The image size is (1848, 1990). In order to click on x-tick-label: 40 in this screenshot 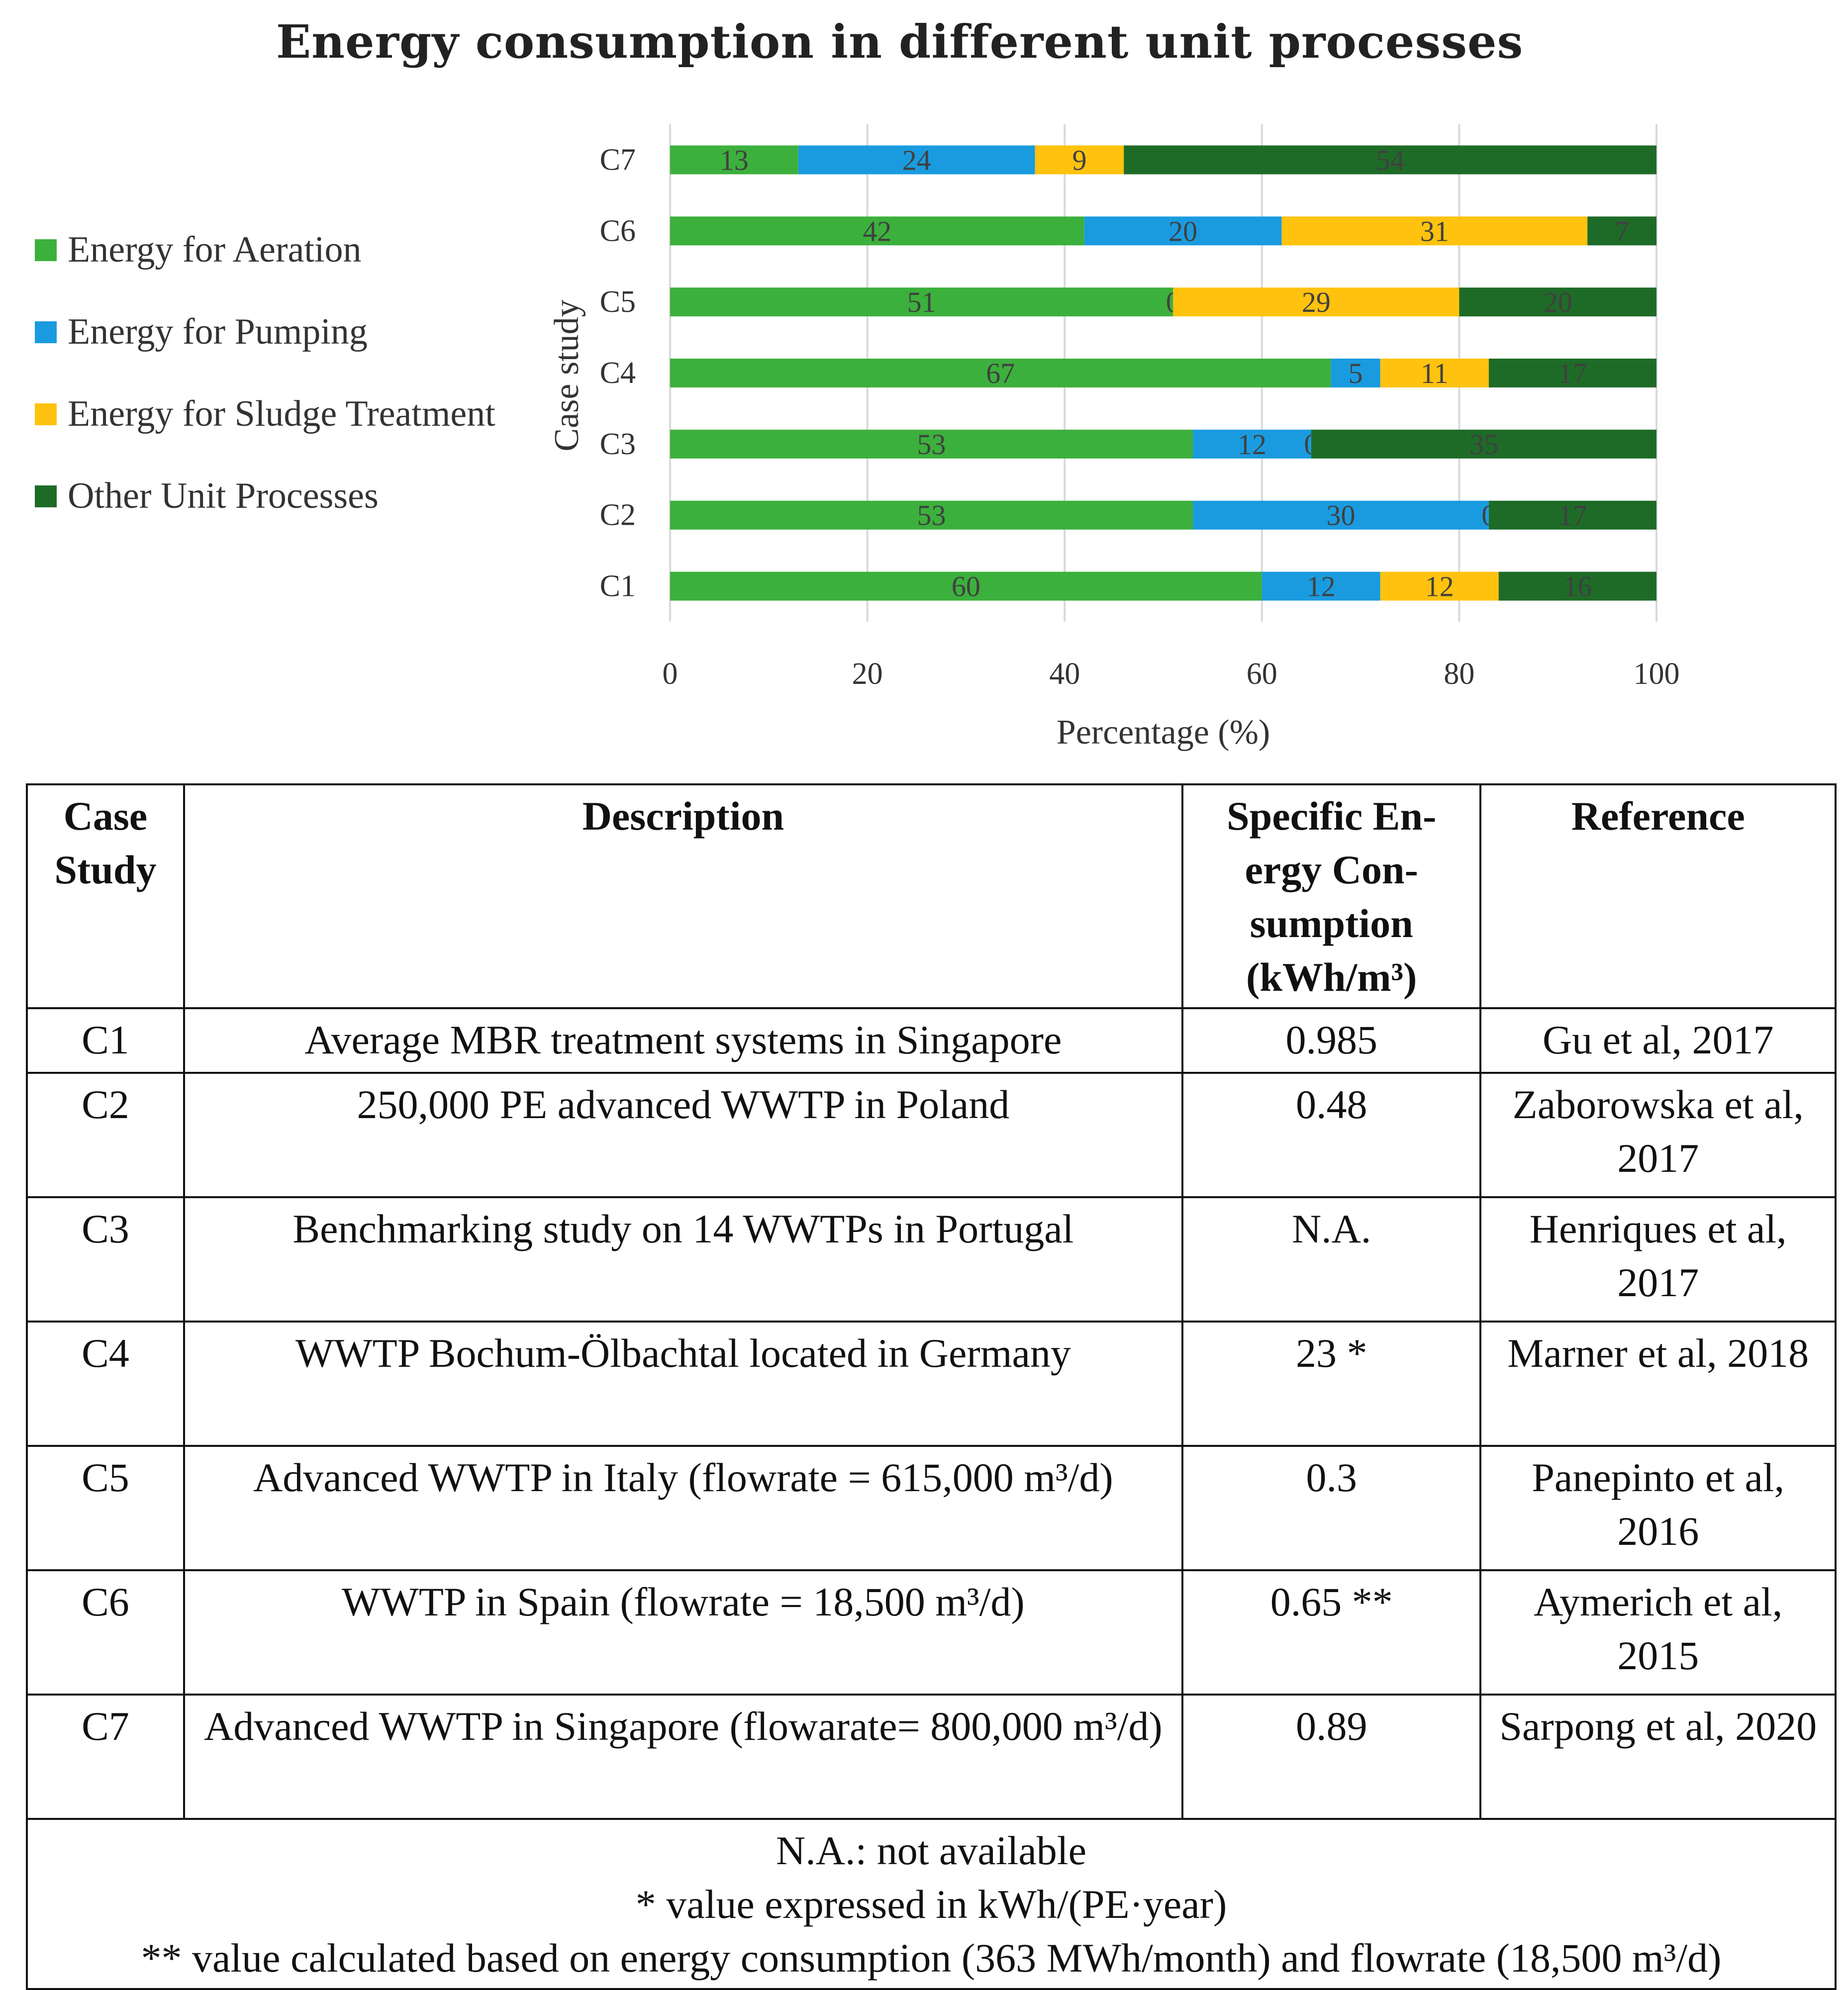, I will do `click(1065, 674)`.